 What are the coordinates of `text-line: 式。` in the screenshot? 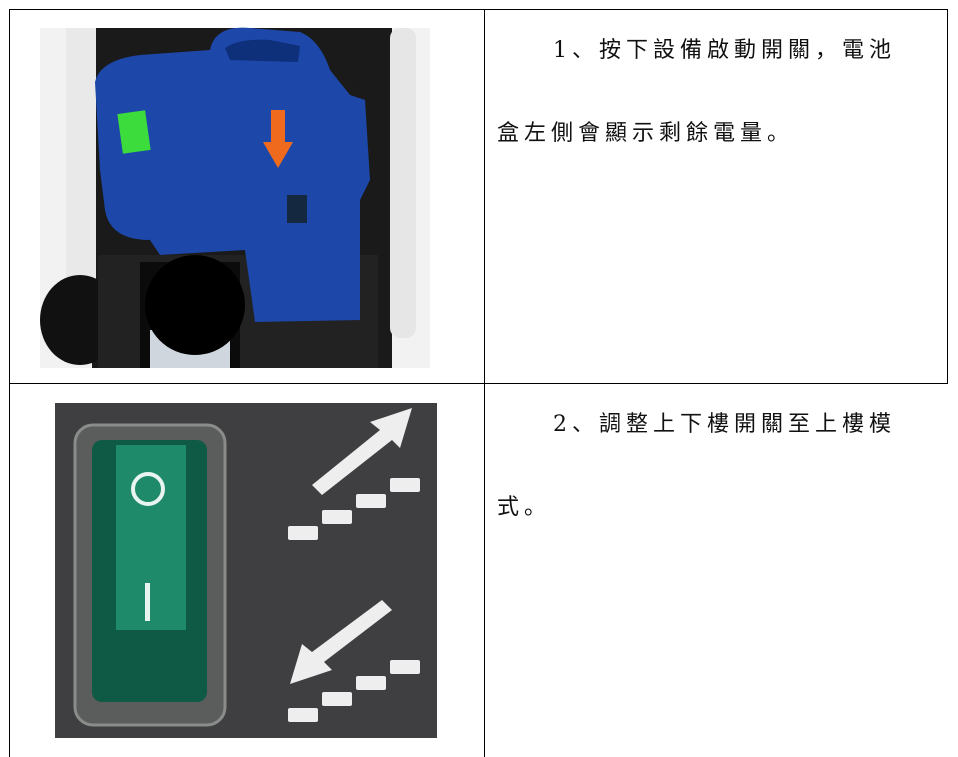 It's located at (524, 507).